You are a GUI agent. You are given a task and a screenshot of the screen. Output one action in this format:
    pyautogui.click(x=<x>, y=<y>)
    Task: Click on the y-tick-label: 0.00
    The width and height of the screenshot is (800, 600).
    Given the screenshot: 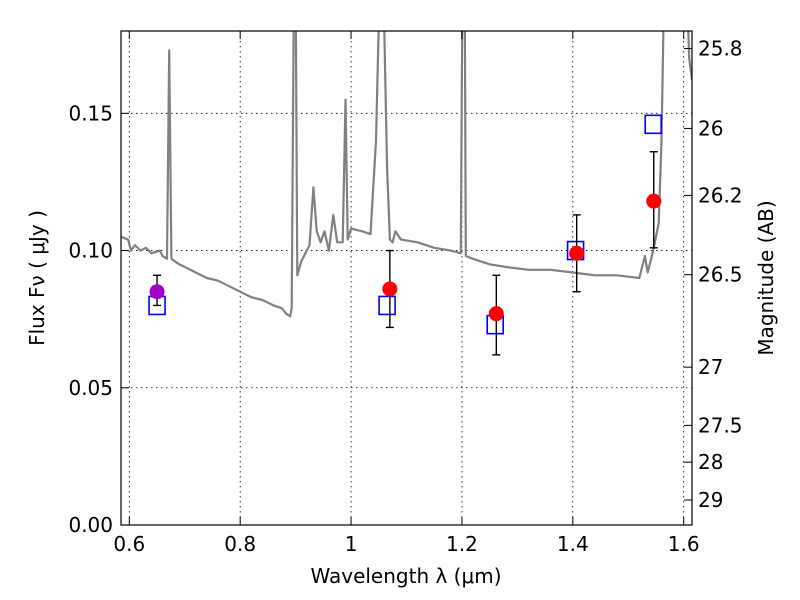 What is the action you would take?
    pyautogui.click(x=90, y=525)
    